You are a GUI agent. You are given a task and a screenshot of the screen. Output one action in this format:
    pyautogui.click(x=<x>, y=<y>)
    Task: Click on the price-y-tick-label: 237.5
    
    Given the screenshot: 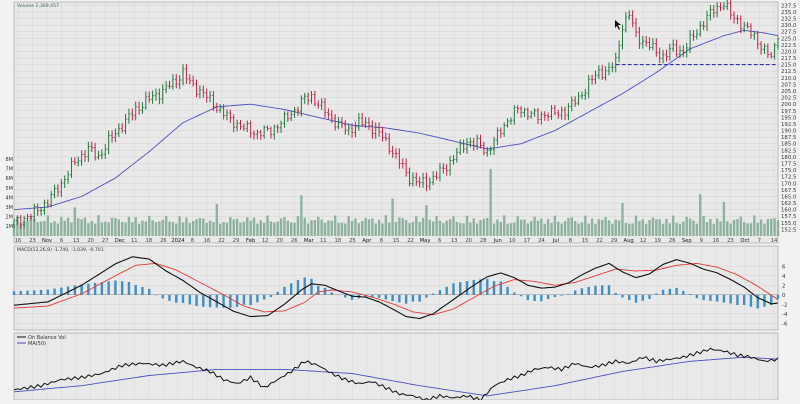 What is the action you would take?
    pyautogui.click(x=788, y=6)
    